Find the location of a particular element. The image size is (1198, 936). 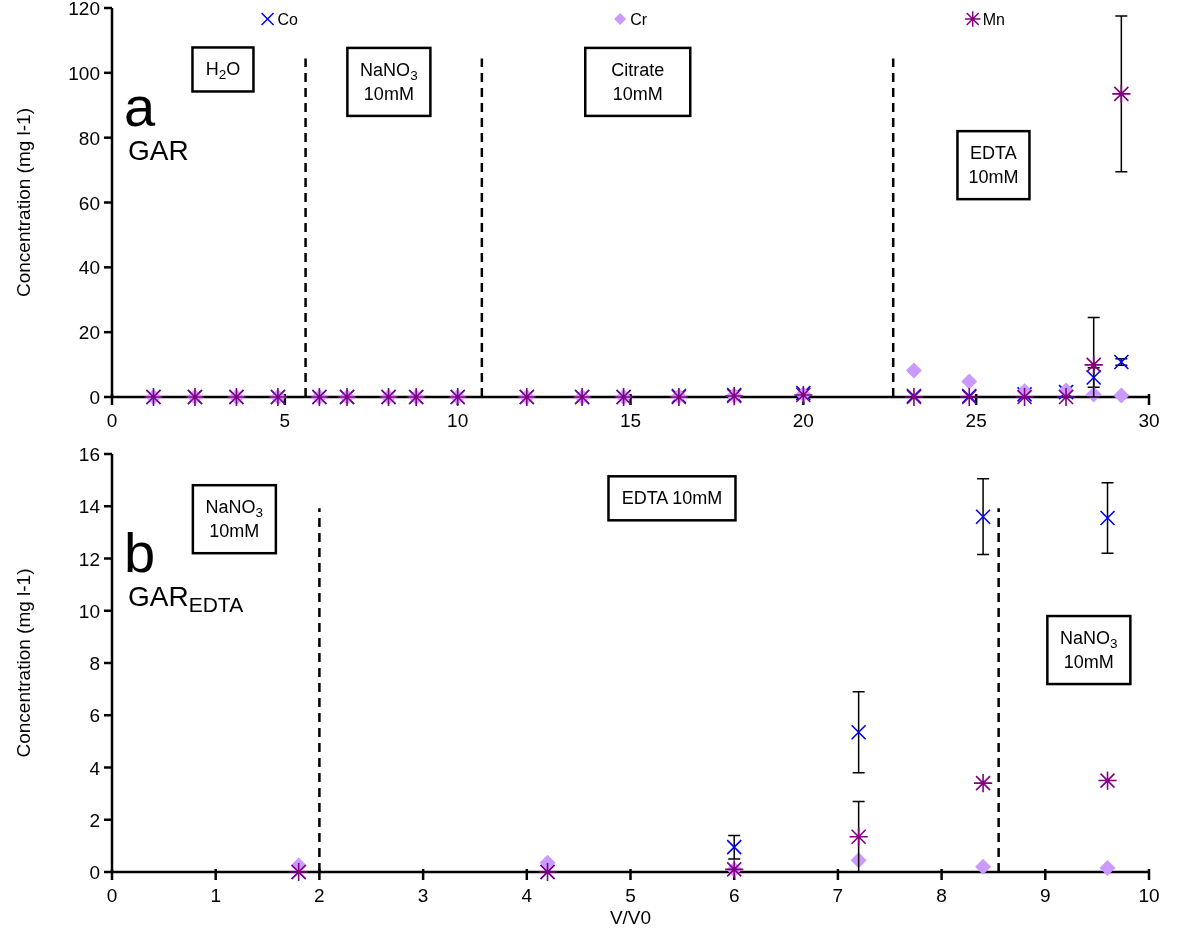

text: GAR$_{EDTA}$ is located at coordinates (186, 599).